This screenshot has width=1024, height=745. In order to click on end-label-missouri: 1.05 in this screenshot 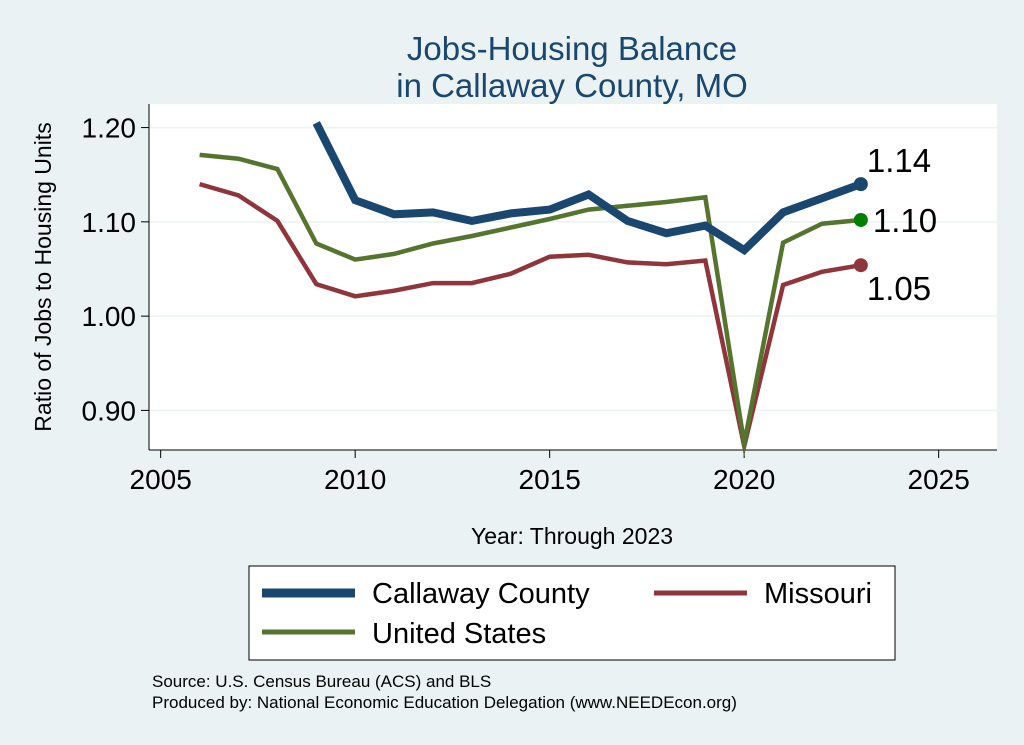, I will do `click(899, 288)`.